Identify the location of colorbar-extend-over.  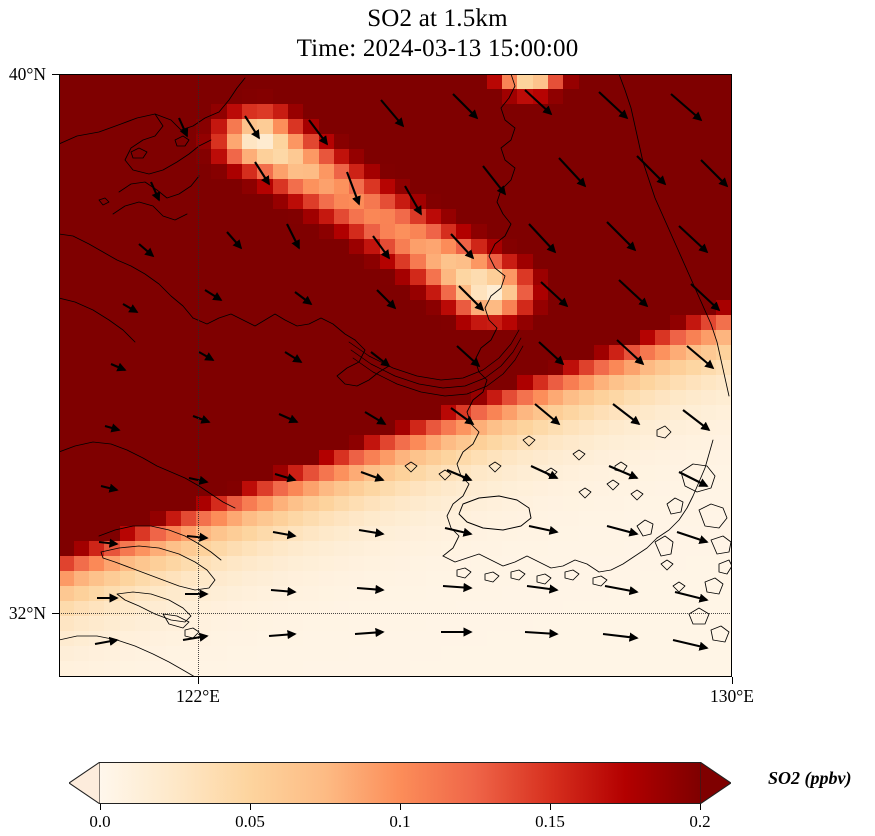
(715, 783).